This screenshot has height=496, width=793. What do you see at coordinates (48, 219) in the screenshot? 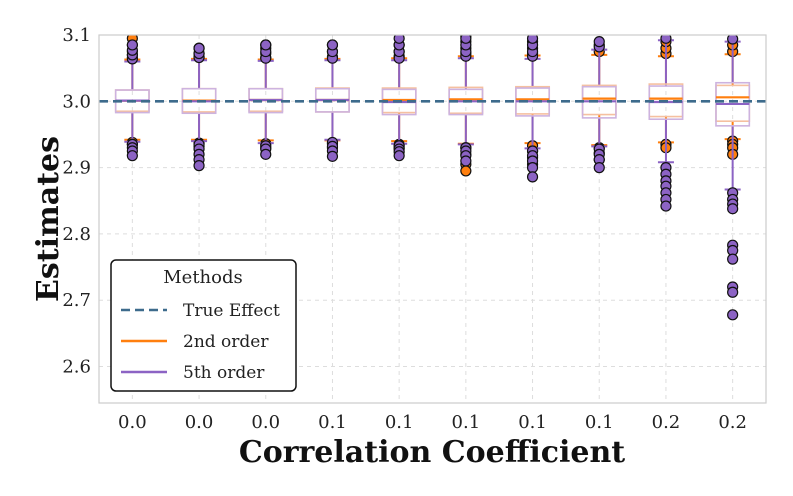
I see `y-axis-title: Estimates` at bounding box center [48, 219].